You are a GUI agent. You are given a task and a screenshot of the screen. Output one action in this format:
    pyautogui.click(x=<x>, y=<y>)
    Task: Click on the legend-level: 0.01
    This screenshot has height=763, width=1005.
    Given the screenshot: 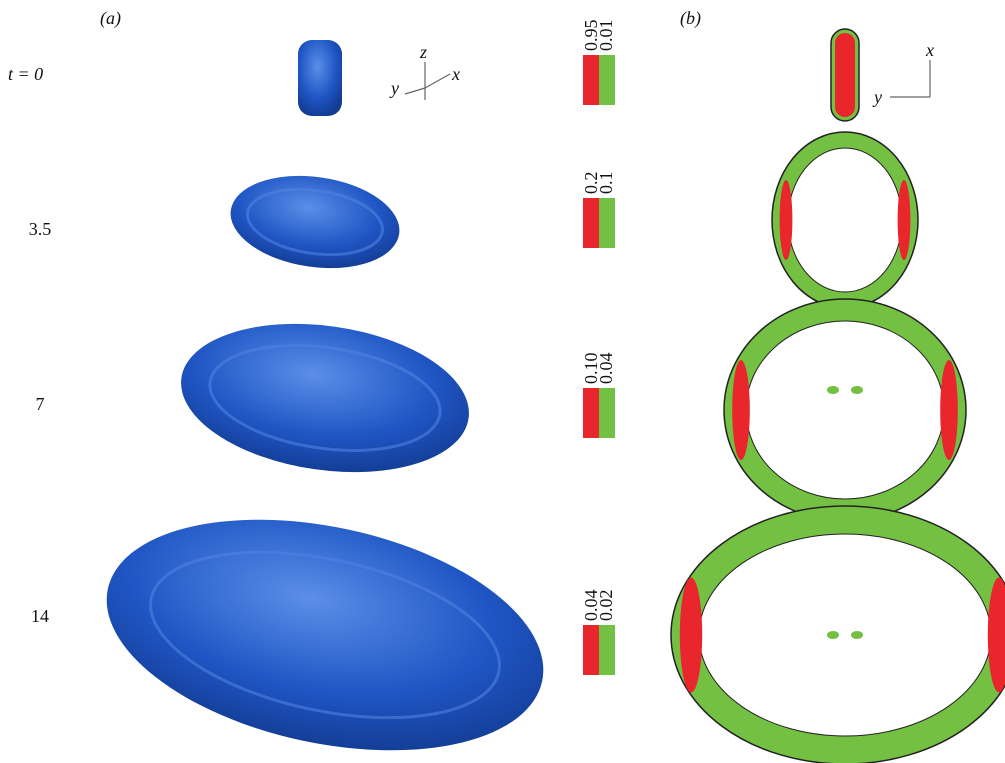 What is the action you would take?
    pyautogui.click(x=606, y=36)
    